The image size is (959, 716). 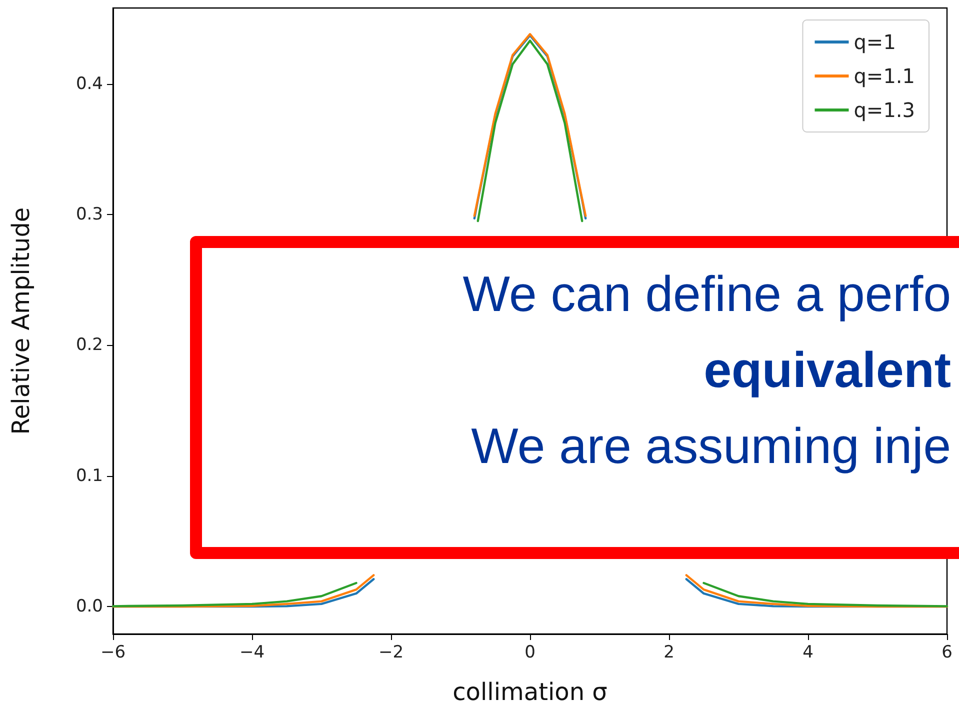 I want to click on annotation: equivalent, so click(x=828, y=370).